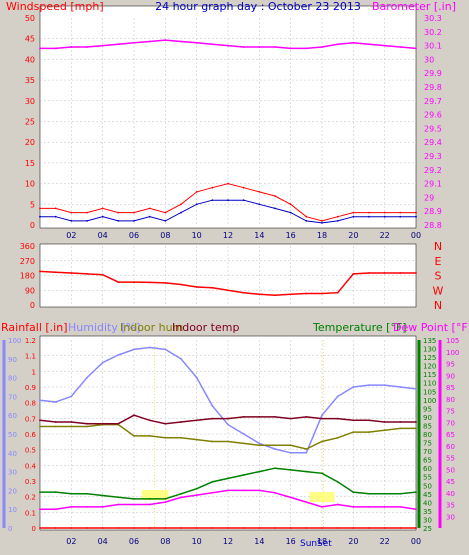  Describe the element at coordinates (30, 184) in the screenshot. I see `windspeed-tick-label: 10` at that location.